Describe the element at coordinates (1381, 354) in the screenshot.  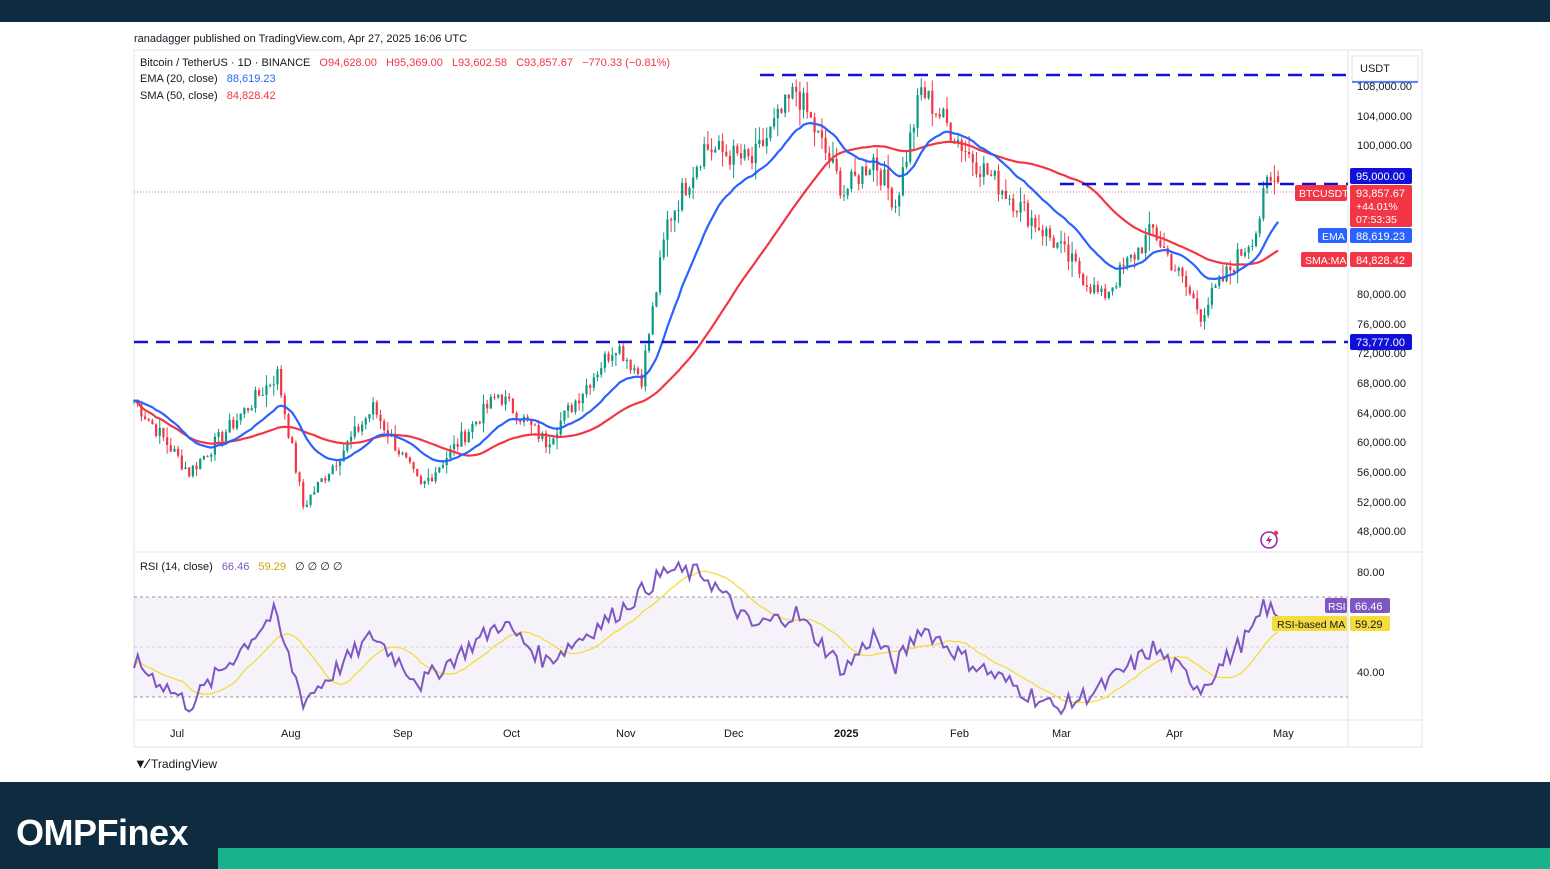
I see `price-tick: 72,000.00` at that location.